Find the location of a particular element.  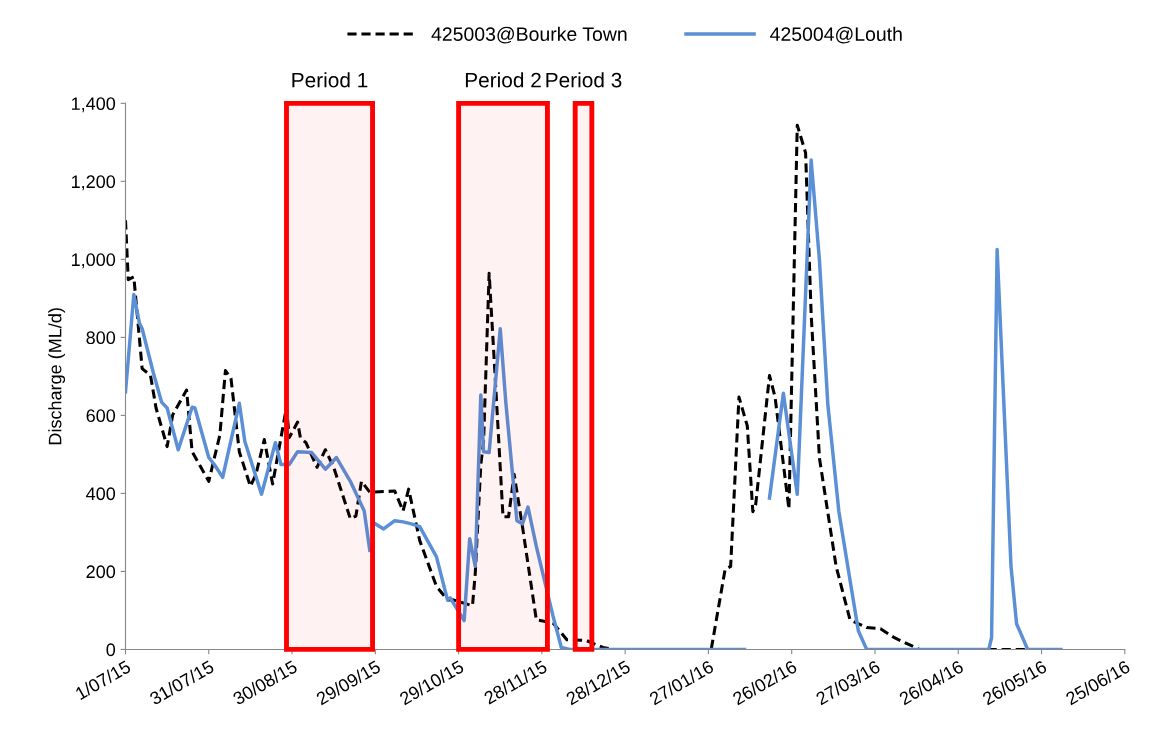

band-label: Period 2 is located at coordinates (503, 80).